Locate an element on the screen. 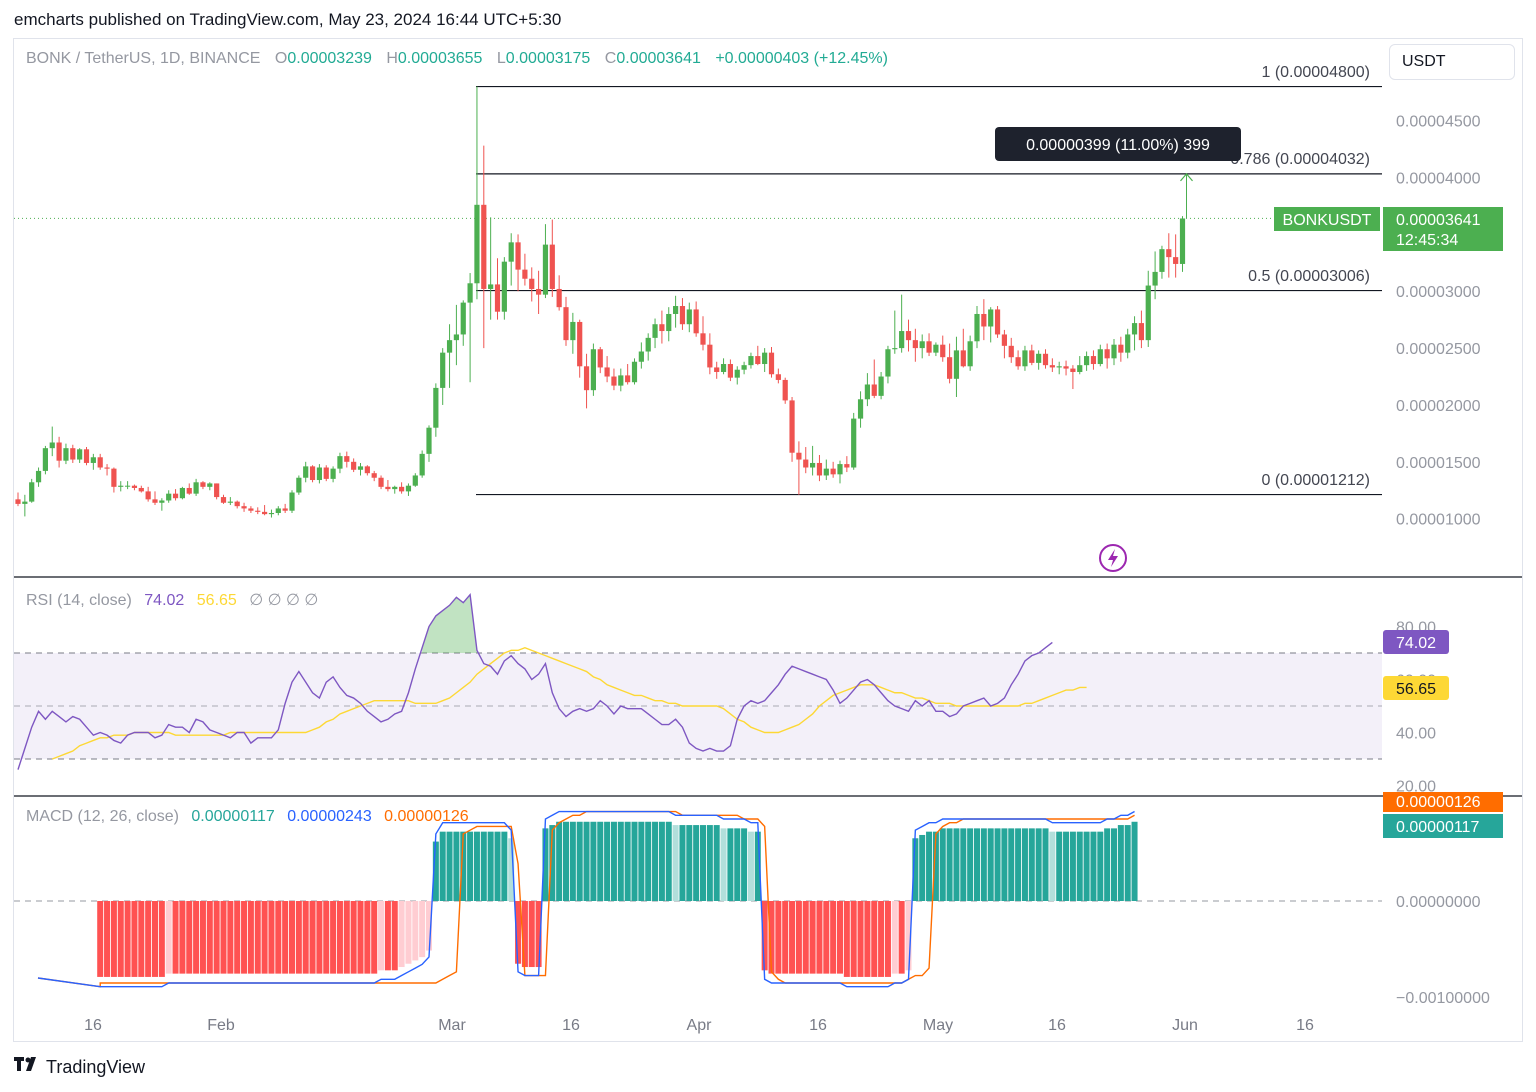  macd-hist-value: 0.00000117 is located at coordinates (233, 816).